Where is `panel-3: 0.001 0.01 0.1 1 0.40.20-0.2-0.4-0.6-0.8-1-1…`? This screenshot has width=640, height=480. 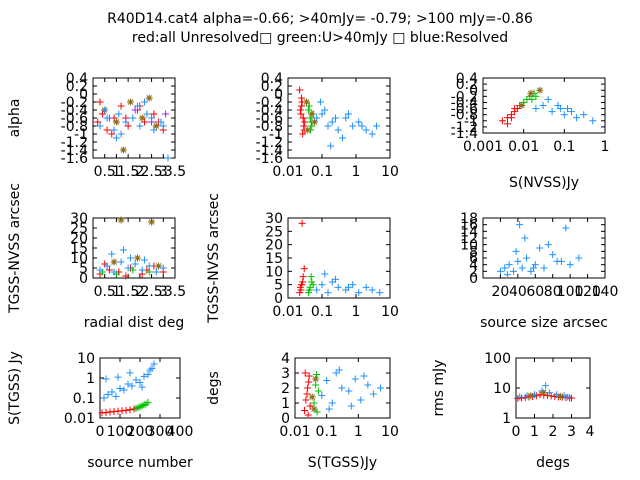
panel-3: 0.001 0.01 0.1 1 0.40.20-0.2-0.4-0.6-0.8-1-1… is located at coordinates (530, 131).